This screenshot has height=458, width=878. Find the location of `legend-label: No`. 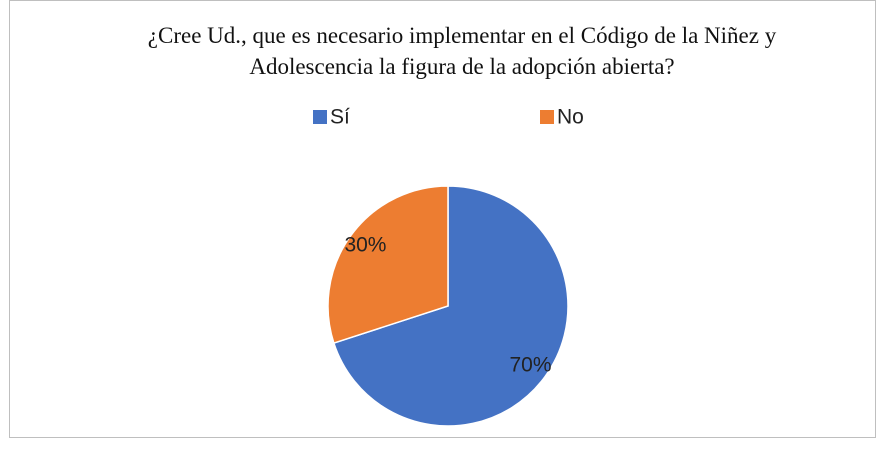

legend-label: No is located at coordinates (570, 117).